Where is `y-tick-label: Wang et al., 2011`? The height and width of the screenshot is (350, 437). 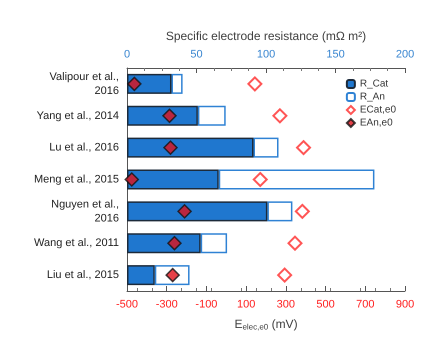
y-tick-label: Wang et al., 2011 is located at coordinates (76, 243).